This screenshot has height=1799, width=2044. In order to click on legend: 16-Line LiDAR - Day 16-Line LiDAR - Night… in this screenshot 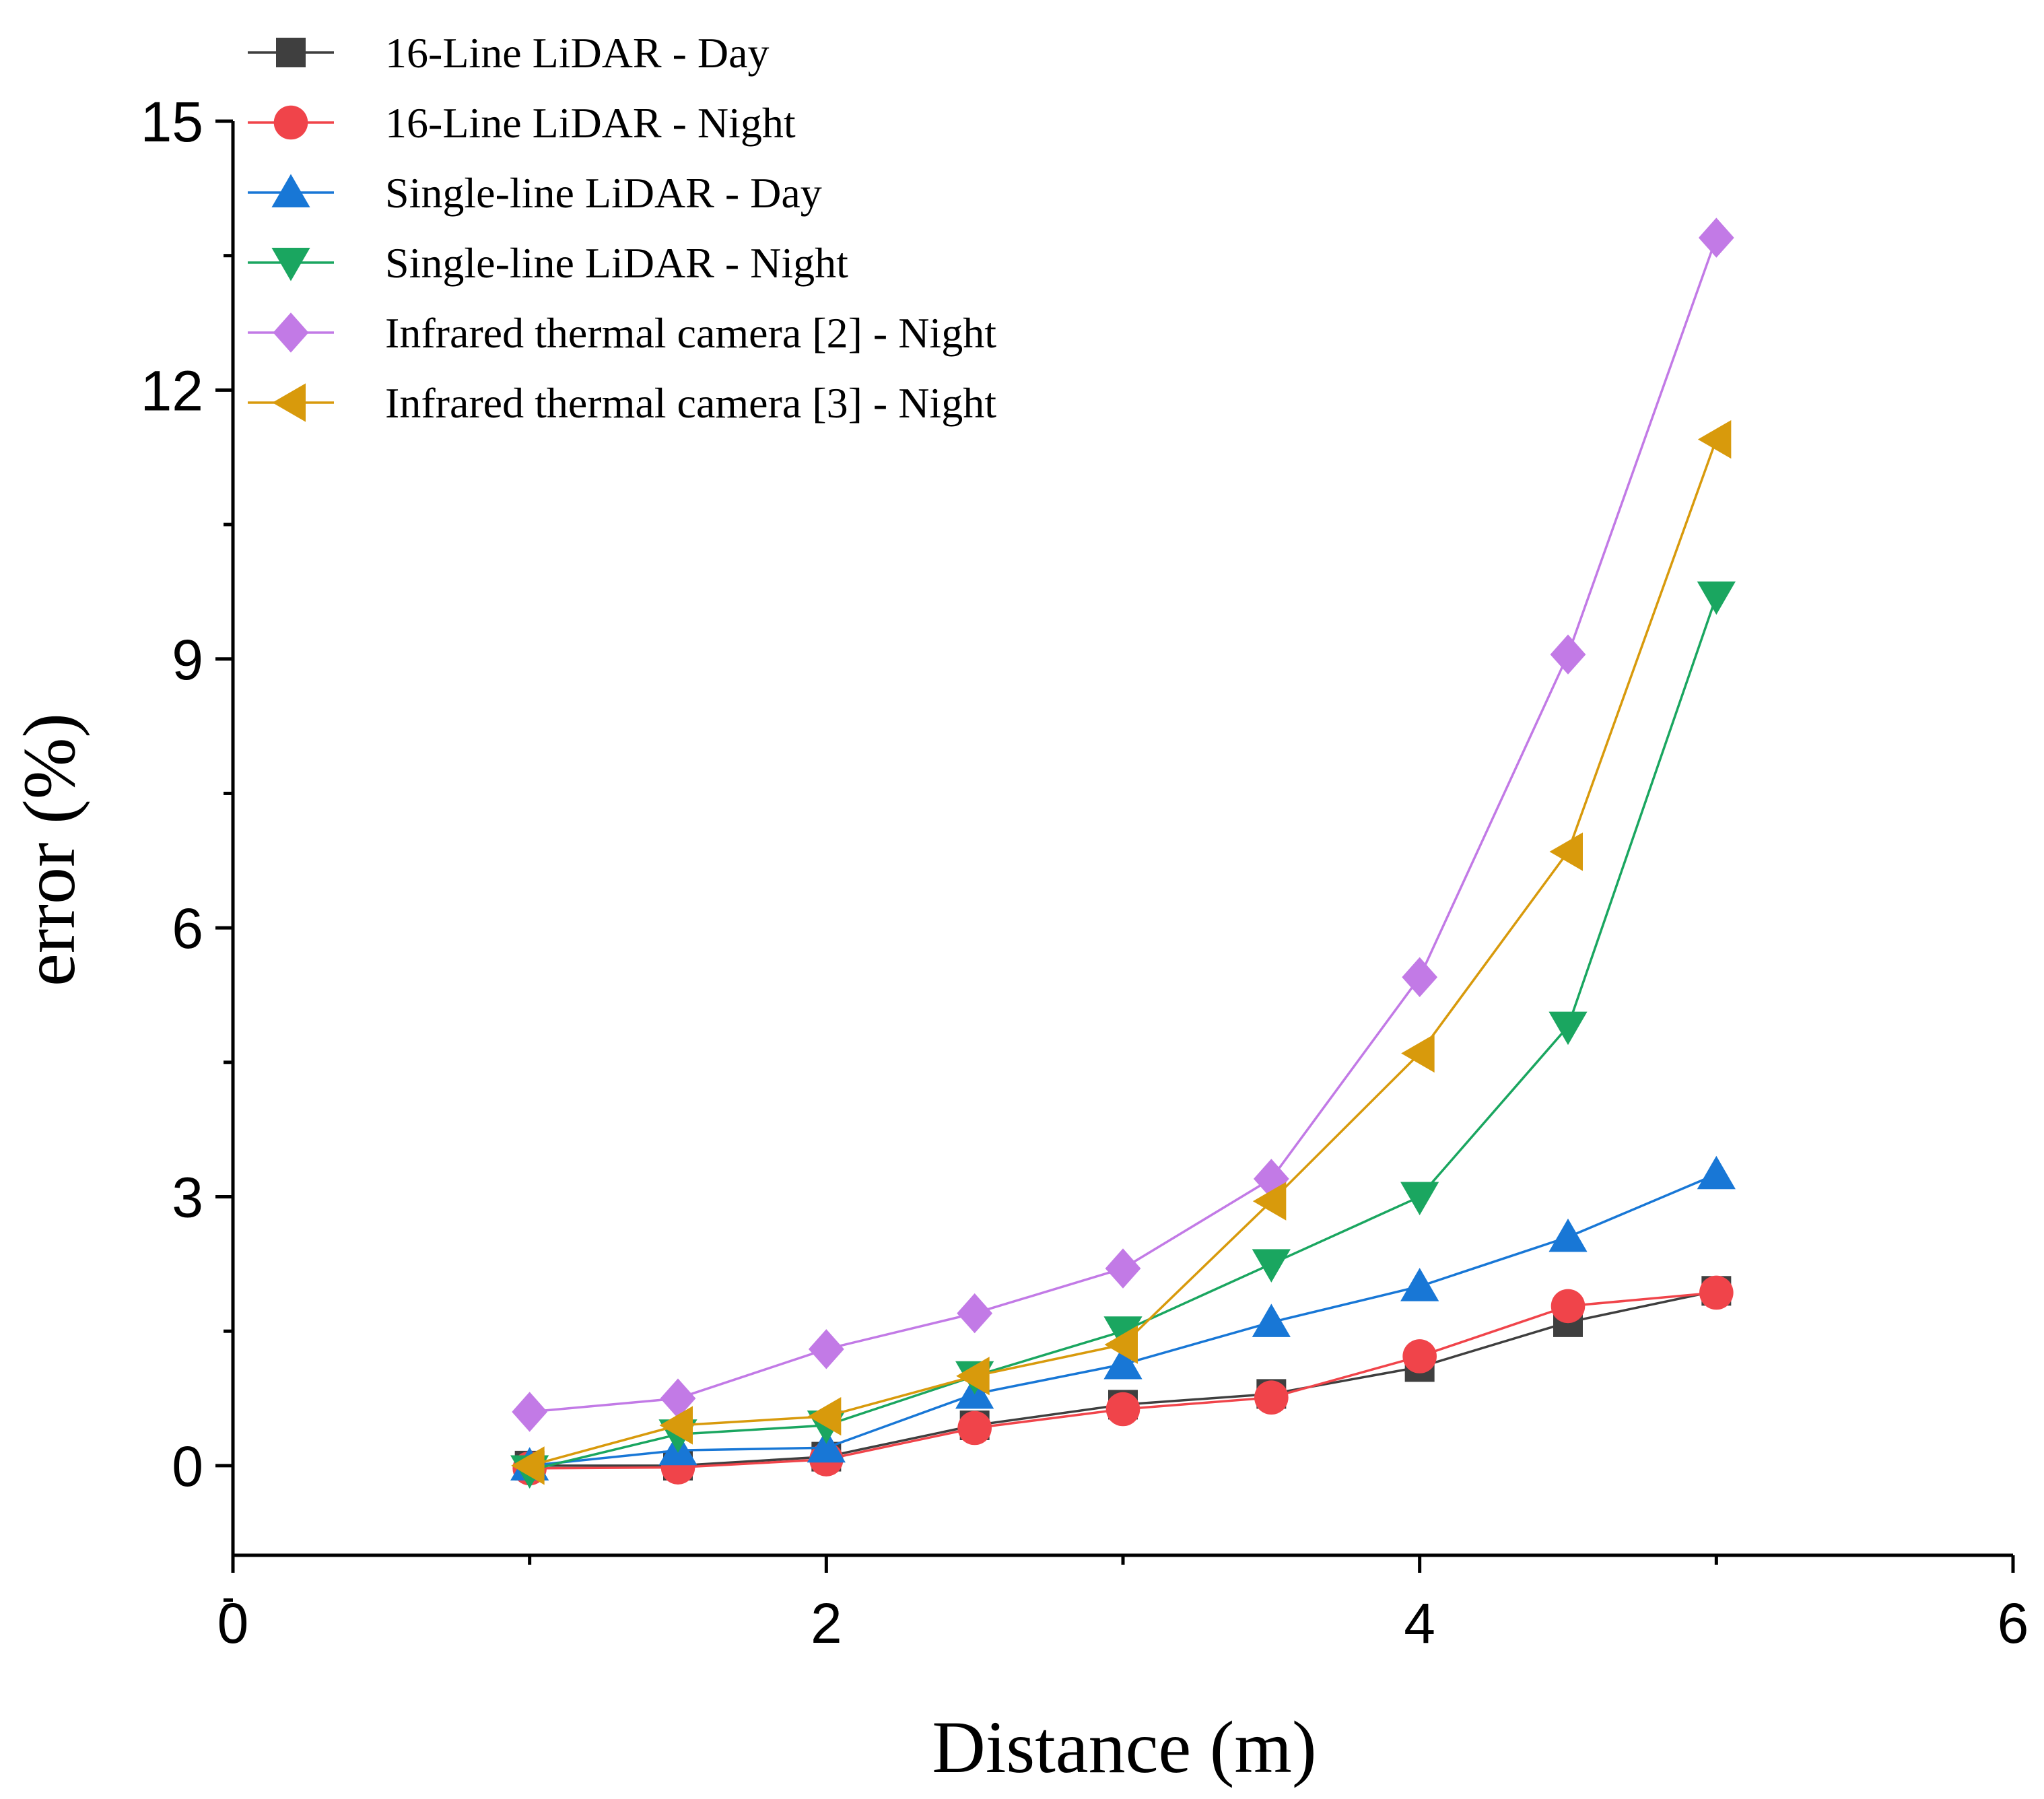, I will do `click(622, 228)`.